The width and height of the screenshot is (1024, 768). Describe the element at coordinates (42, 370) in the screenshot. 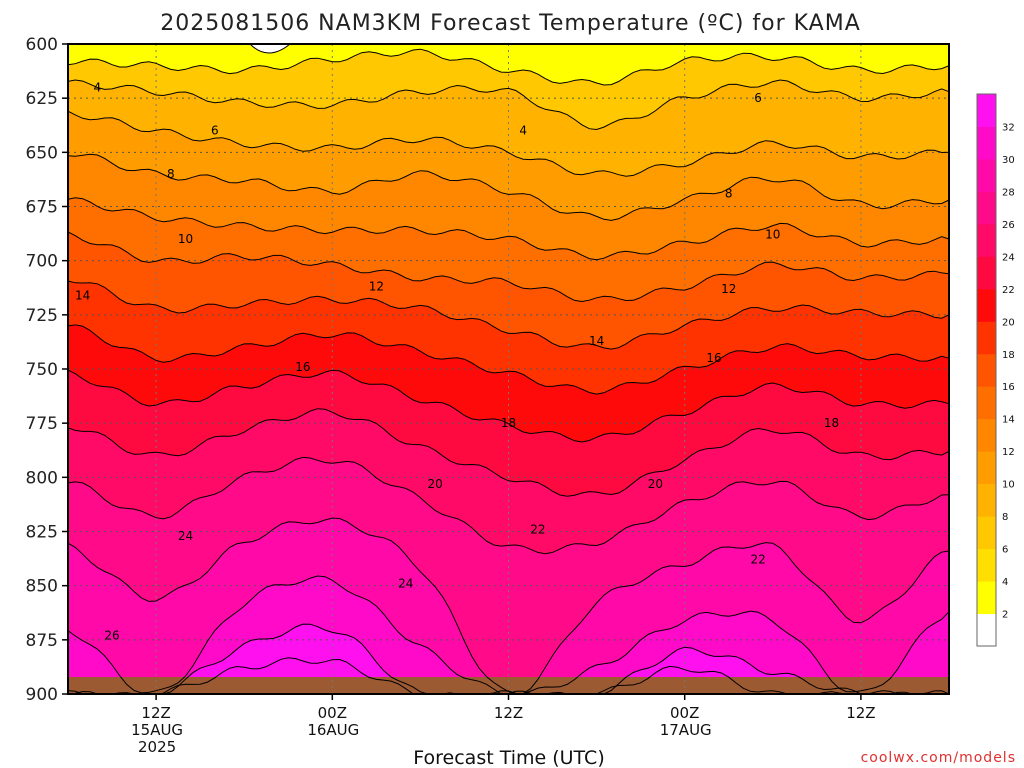

I see `y-tick-label: 750` at that location.